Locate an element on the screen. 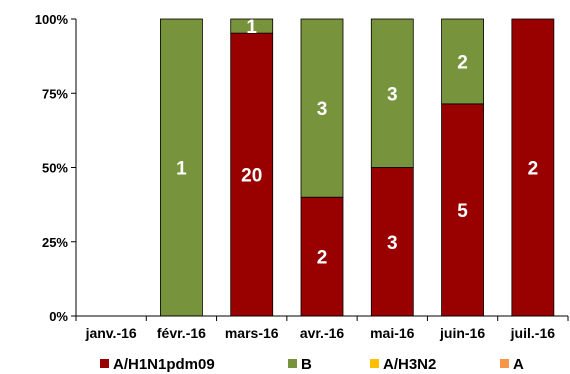 The height and width of the screenshot is (374, 570). x-tick-label: juin-16 is located at coordinates (462, 333).